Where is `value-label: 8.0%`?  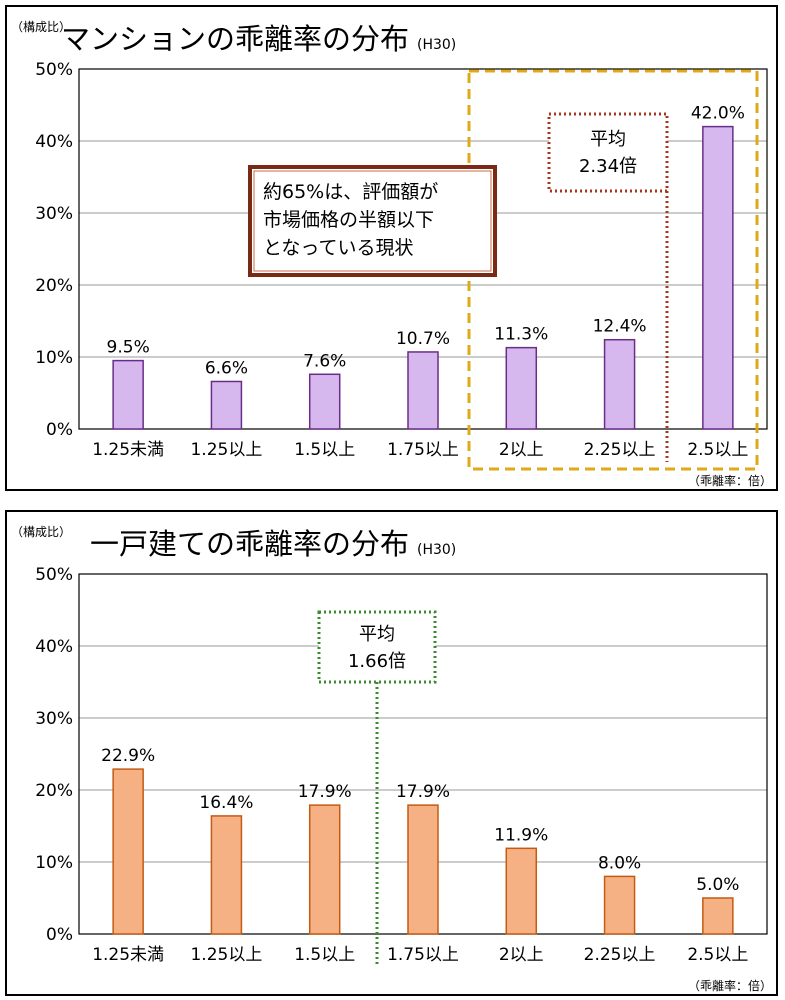
value-label: 8.0% is located at coordinates (619, 863).